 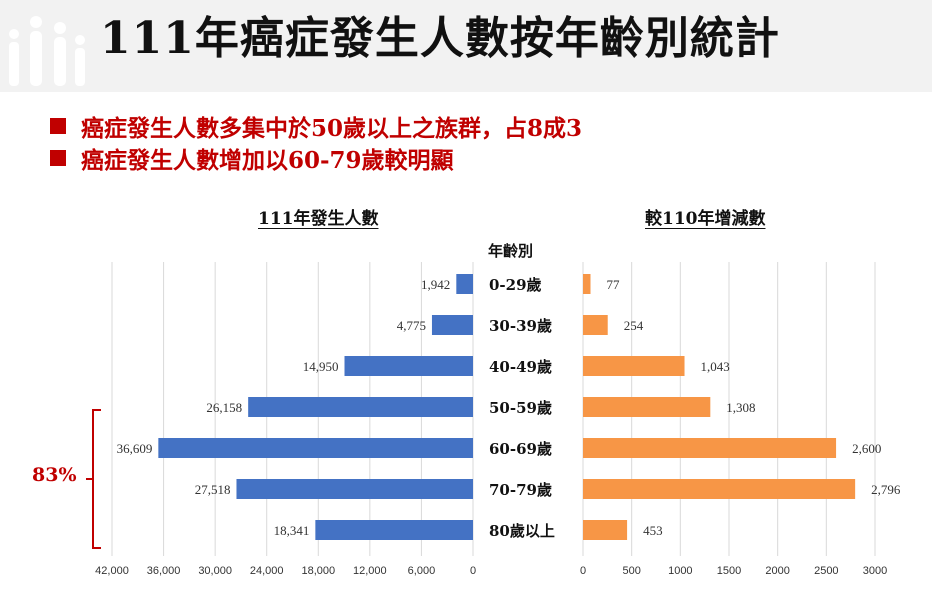 I want to click on left-tick-label: 24,000, so click(x=267, y=571).